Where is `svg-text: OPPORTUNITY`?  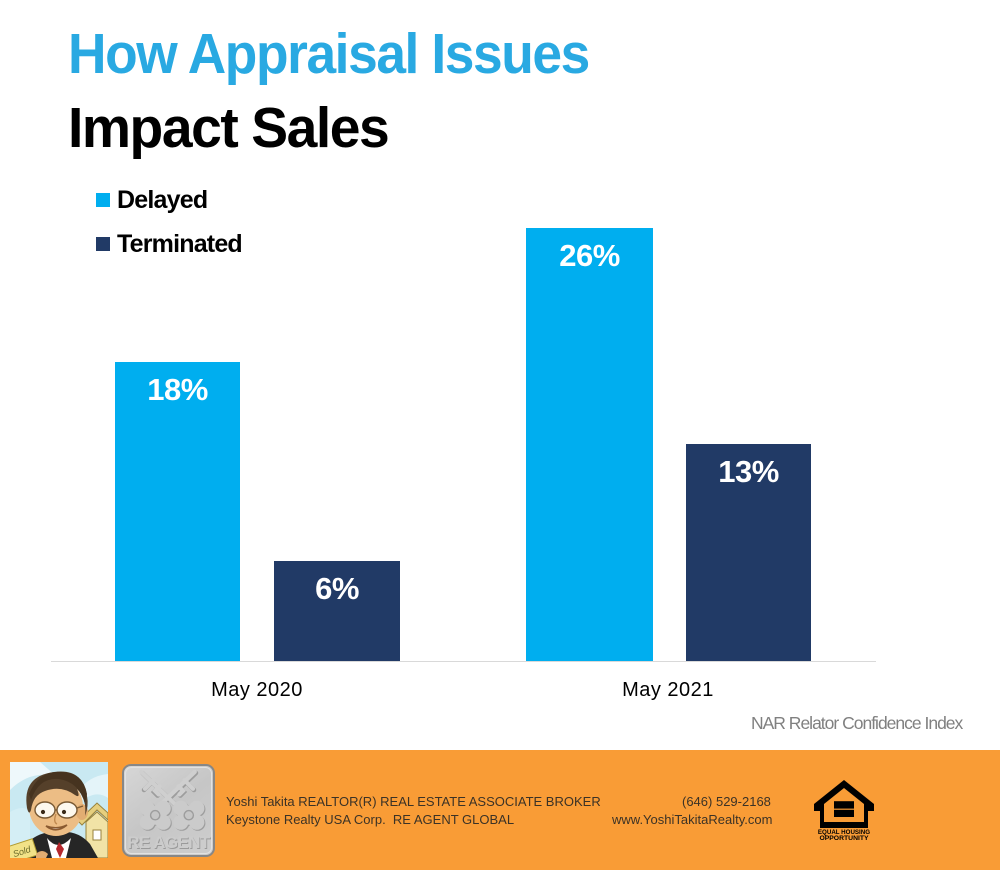 svg-text: OPPORTUNITY is located at coordinates (844, 837).